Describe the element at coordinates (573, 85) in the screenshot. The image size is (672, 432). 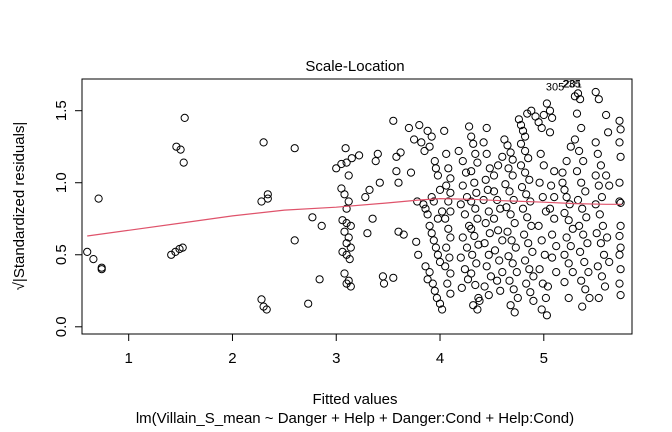
I see `point-label: 201` at that location.